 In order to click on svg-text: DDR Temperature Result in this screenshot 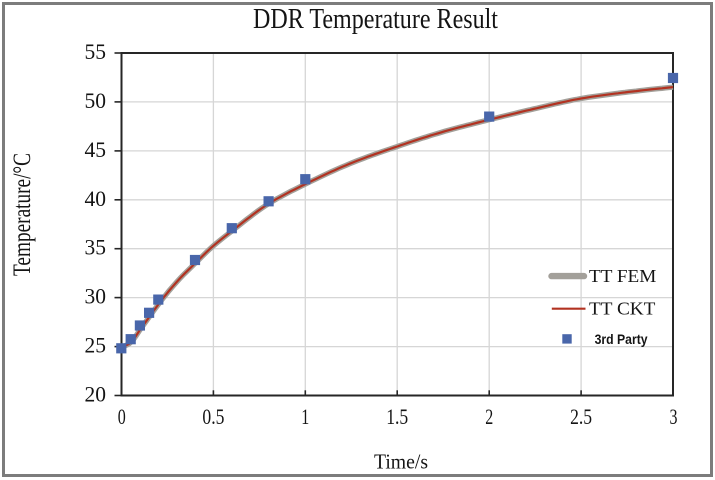, I will do `click(375, 19)`.